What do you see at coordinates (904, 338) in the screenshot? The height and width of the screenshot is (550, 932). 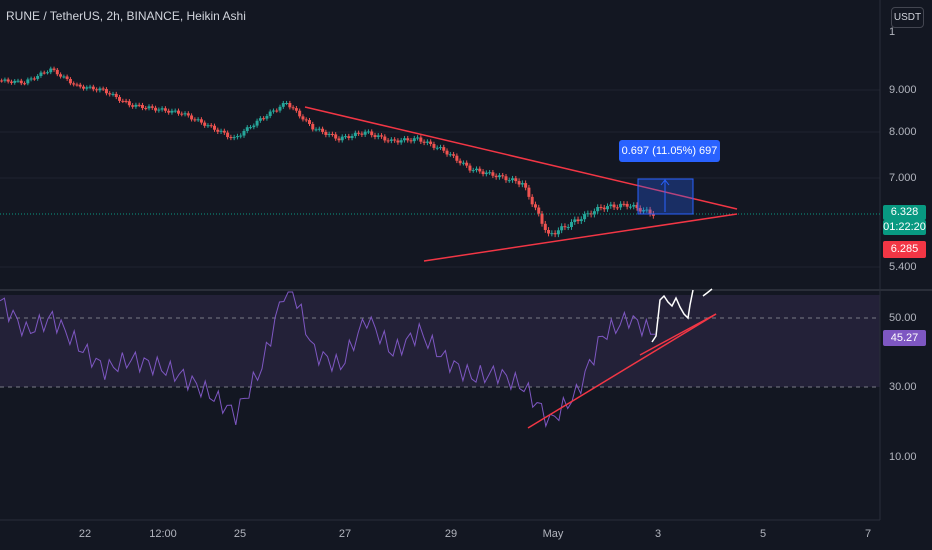 I see `rsi-current-badge: 45.27` at bounding box center [904, 338].